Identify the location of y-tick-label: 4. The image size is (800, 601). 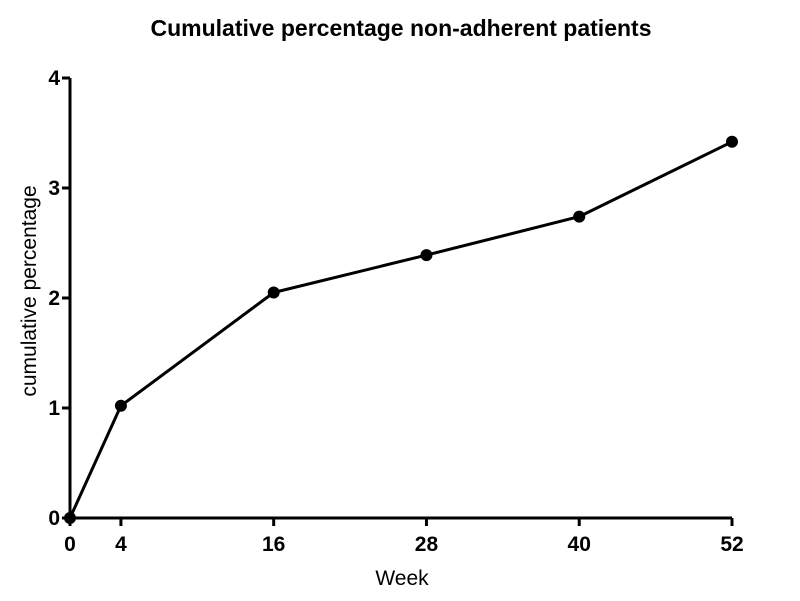
(54, 78).